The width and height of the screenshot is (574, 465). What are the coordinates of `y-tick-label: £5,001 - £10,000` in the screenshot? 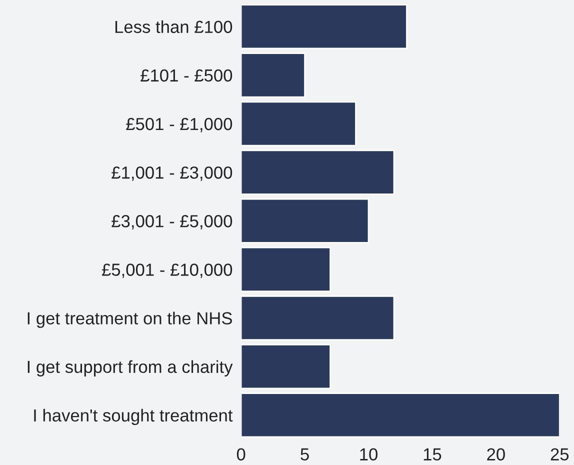 It's located at (167, 271).